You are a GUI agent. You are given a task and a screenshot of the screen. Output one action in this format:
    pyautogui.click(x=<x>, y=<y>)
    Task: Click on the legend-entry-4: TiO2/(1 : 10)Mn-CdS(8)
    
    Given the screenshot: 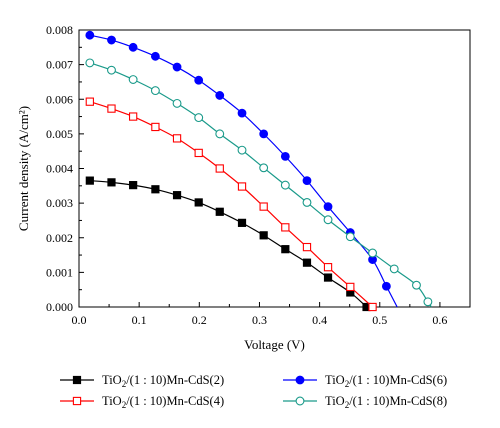 What is the action you would take?
    pyautogui.click(x=365, y=402)
    